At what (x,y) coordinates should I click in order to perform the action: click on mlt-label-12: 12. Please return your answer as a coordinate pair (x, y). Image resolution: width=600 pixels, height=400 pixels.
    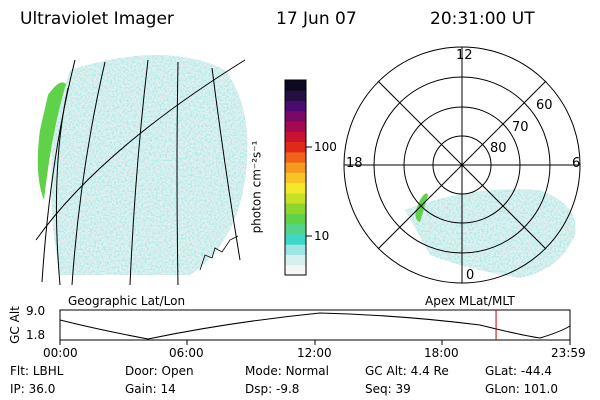
    Looking at the image, I should click on (464, 55).